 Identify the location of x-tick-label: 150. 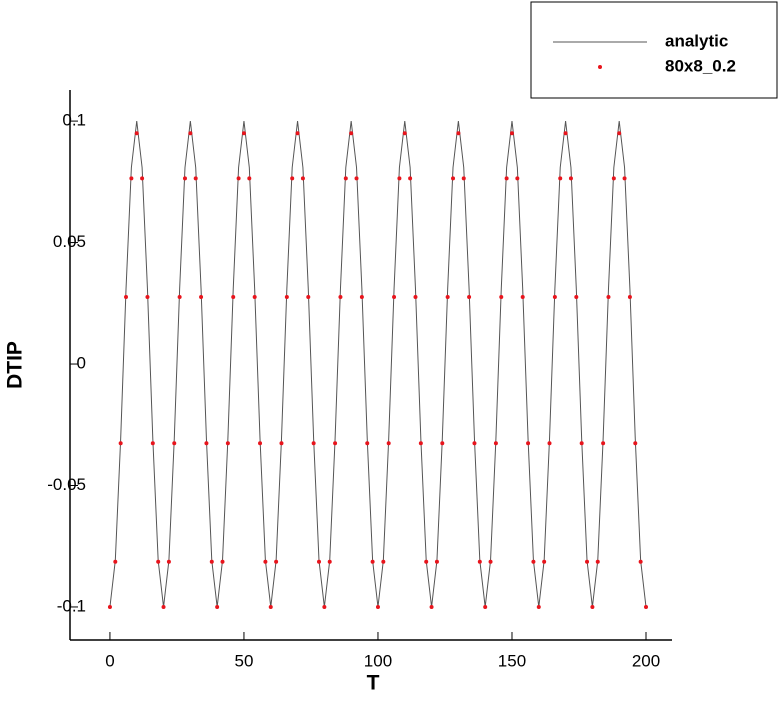
(512, 660).